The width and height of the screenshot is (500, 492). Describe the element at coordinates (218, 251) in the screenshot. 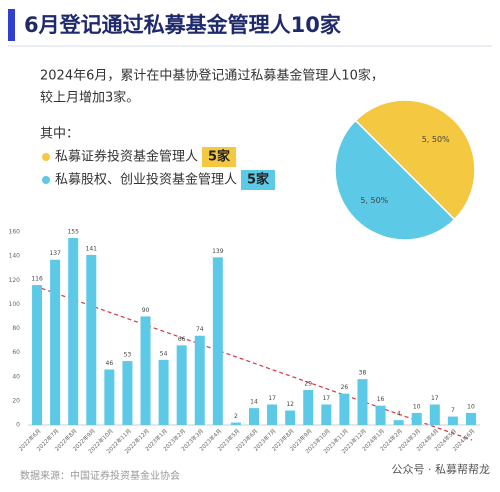

I see `bar-value-label: 139` at that location.